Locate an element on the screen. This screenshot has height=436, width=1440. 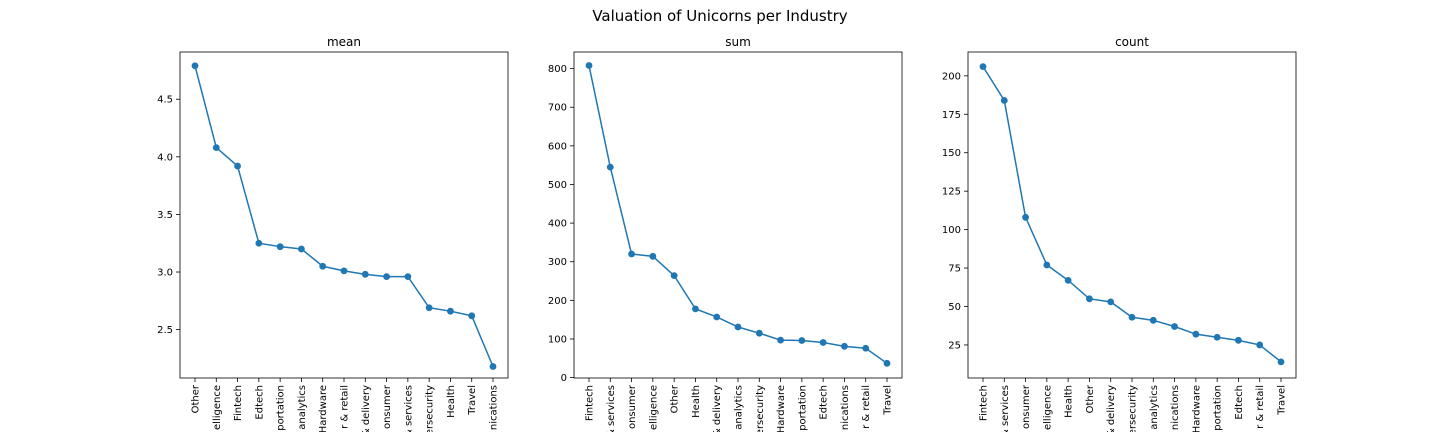
y-tick-label: 800 is located at coordinates (557, 69).